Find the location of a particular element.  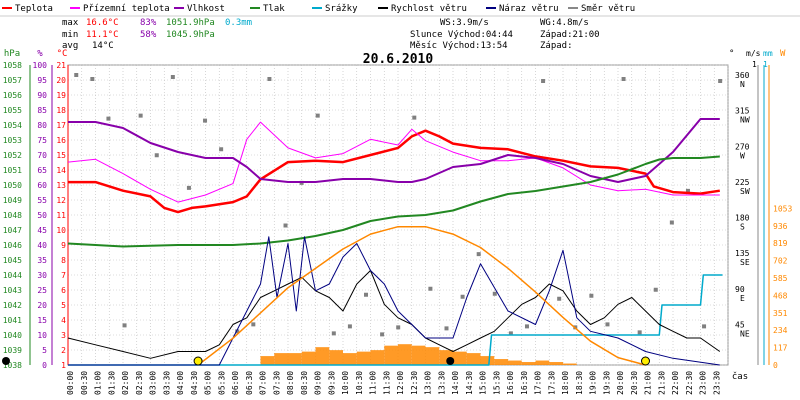

tick-label-mm: 1 is located at coordinates (765, 64).